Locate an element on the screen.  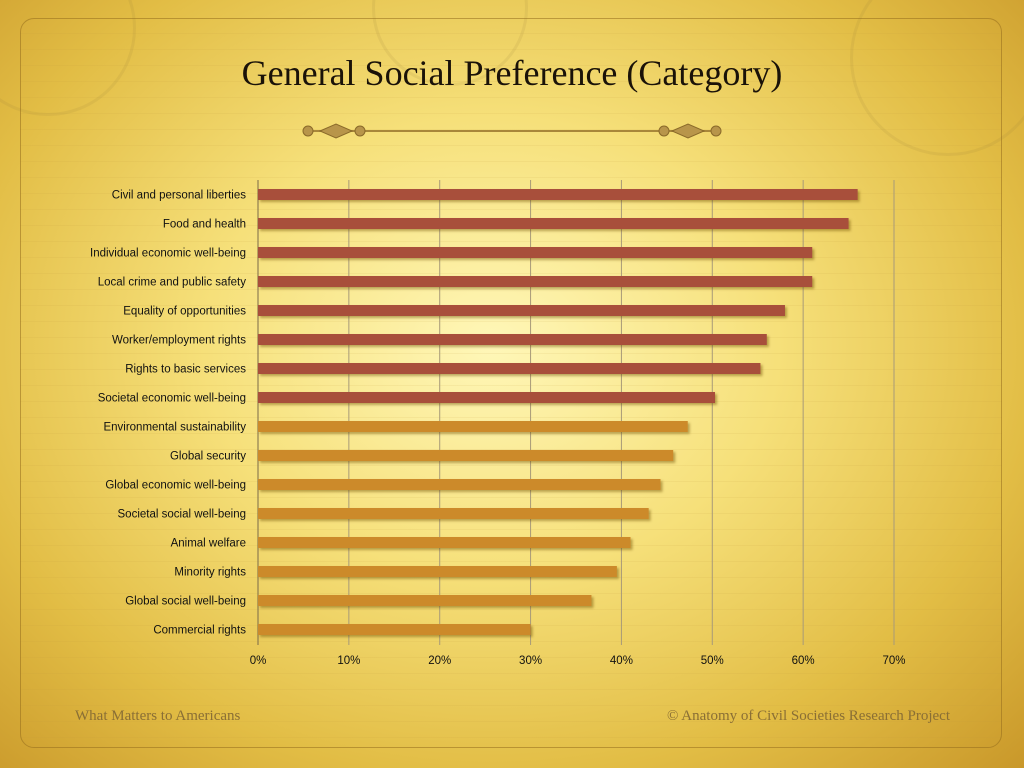
x-tick-label: 70% is located at coordinates (893, 661).